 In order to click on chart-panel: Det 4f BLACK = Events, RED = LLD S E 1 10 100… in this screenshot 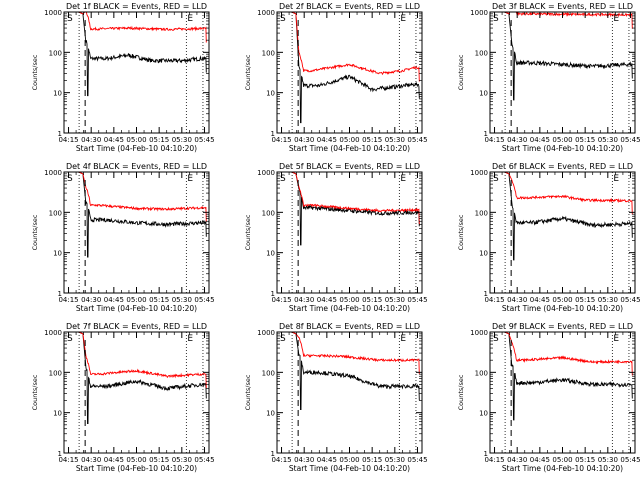, I will do `click(123, 237)`.